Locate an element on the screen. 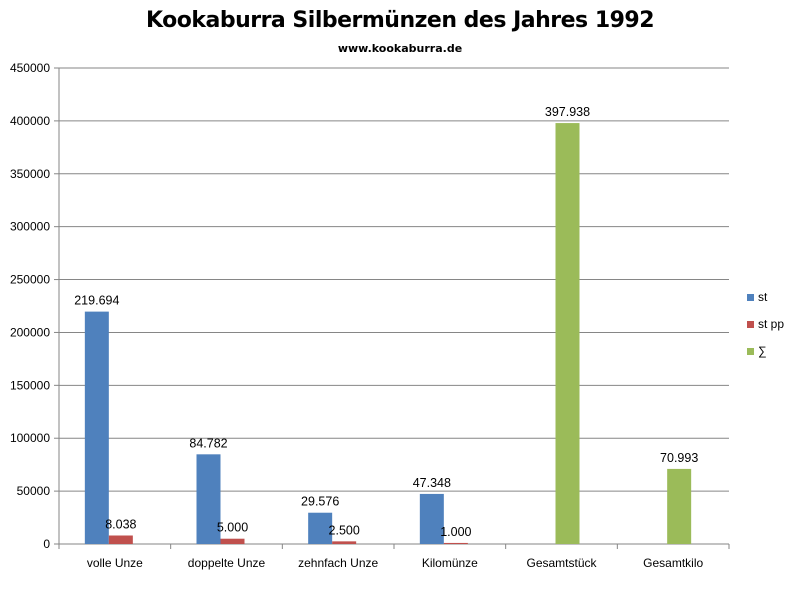 Image resolution: width=800 pixels, height=589 pixels. x-tick-label: Gesamtkilo is located at coordinates (673, 563).